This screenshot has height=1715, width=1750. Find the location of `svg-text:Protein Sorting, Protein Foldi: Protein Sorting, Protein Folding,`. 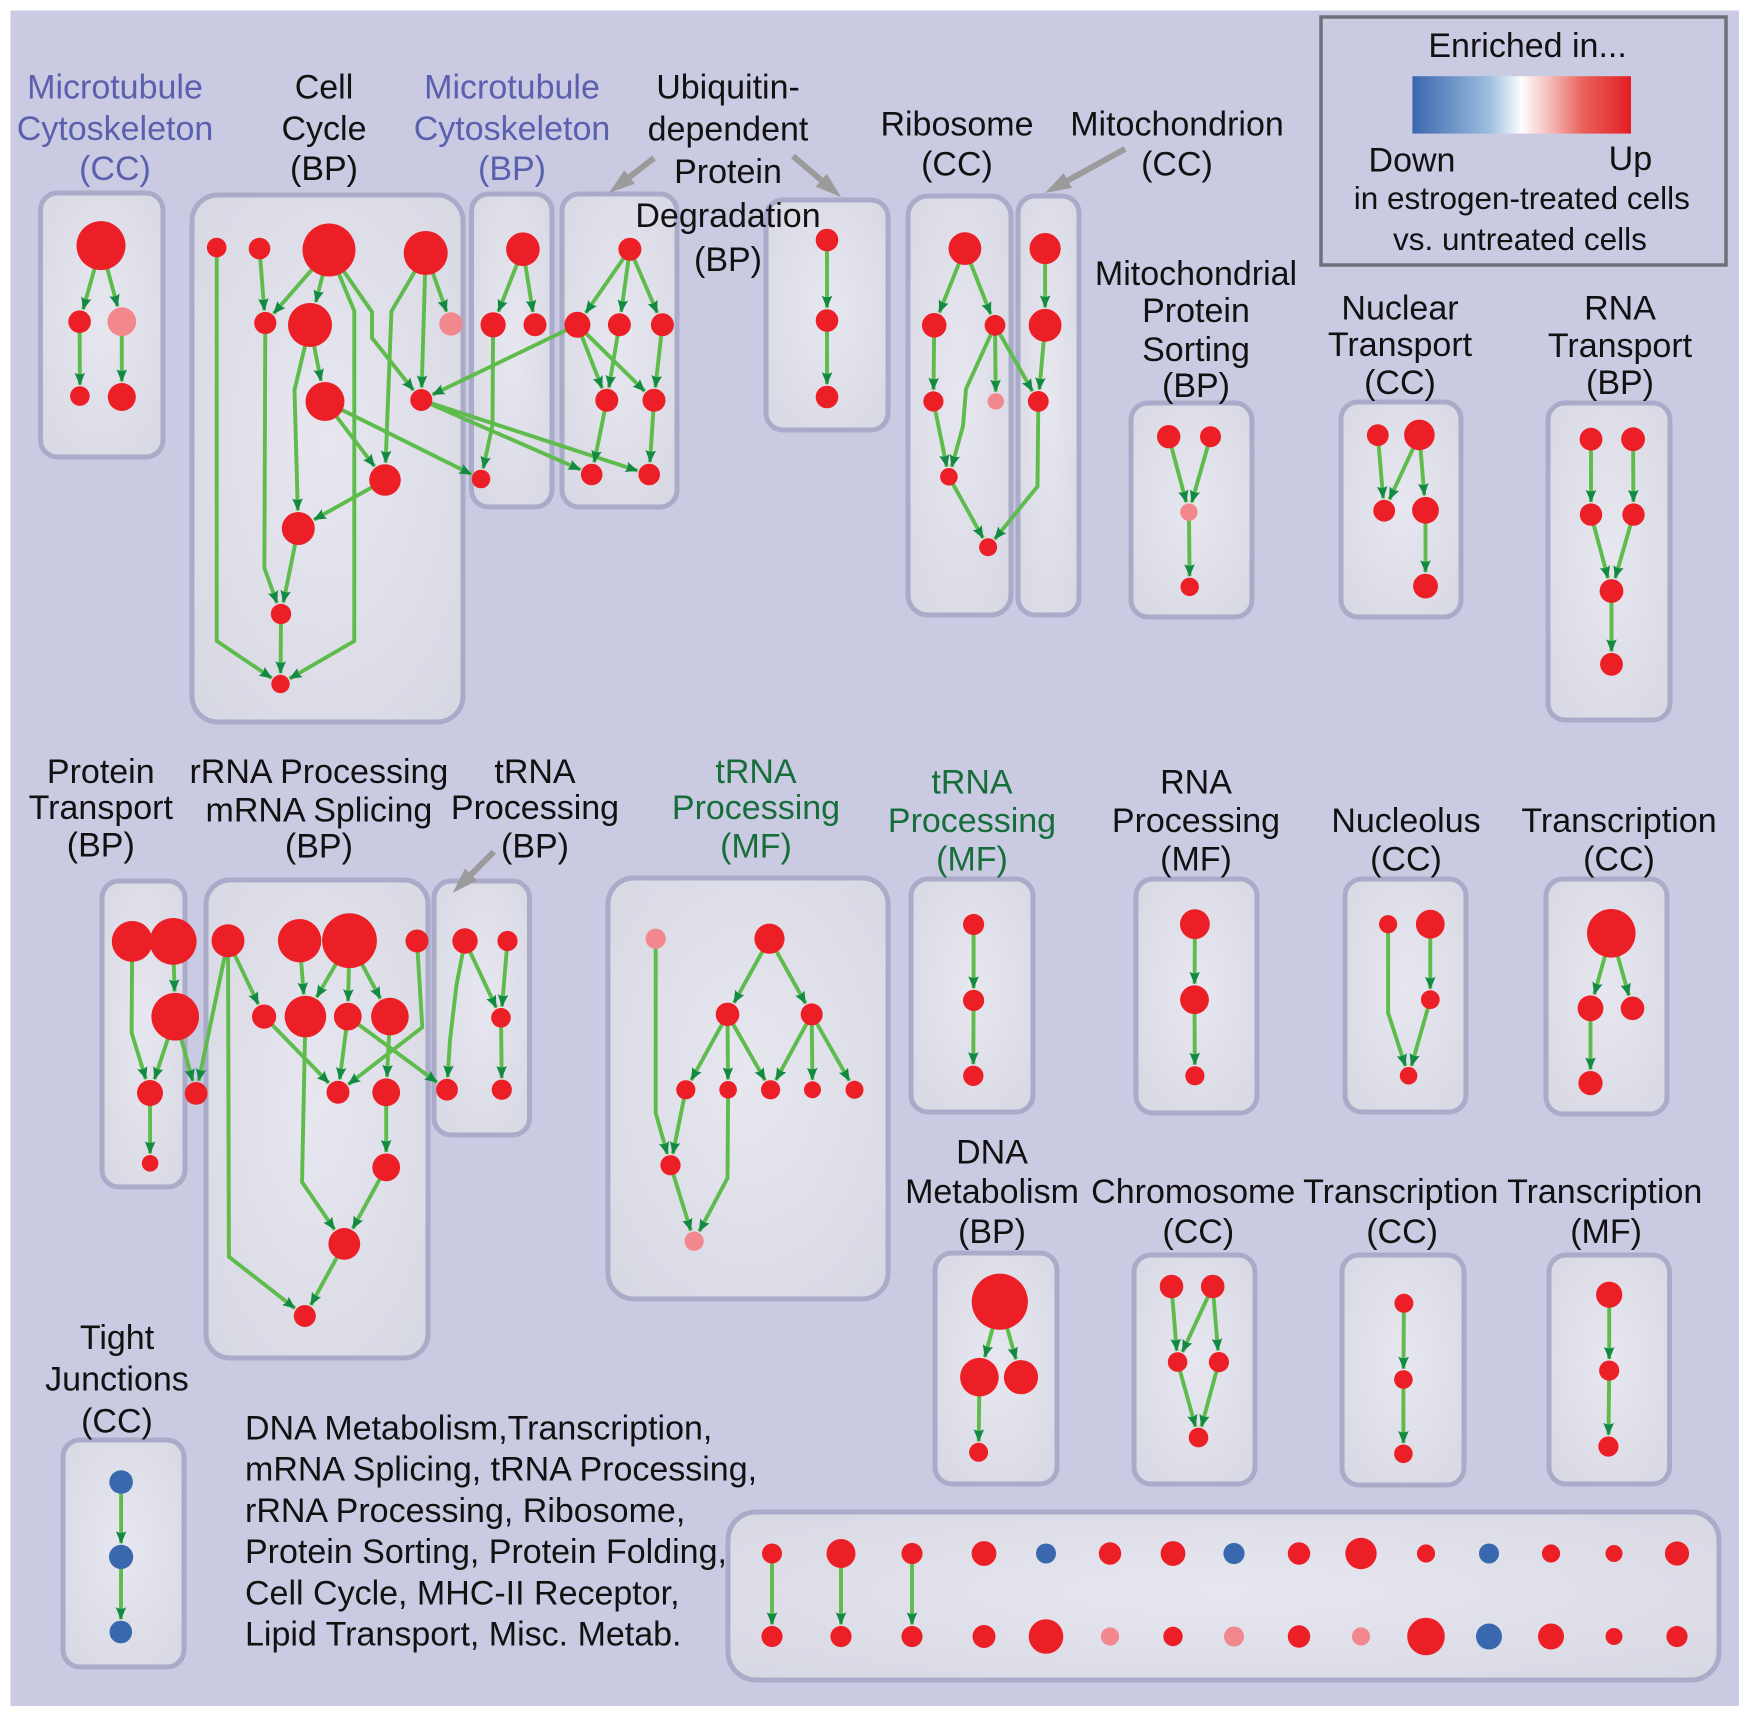

svg-text:Protein Sorting, Protein Foldi: Protein Sorting, Protein Folding, is located at coordinates (486, 1552).